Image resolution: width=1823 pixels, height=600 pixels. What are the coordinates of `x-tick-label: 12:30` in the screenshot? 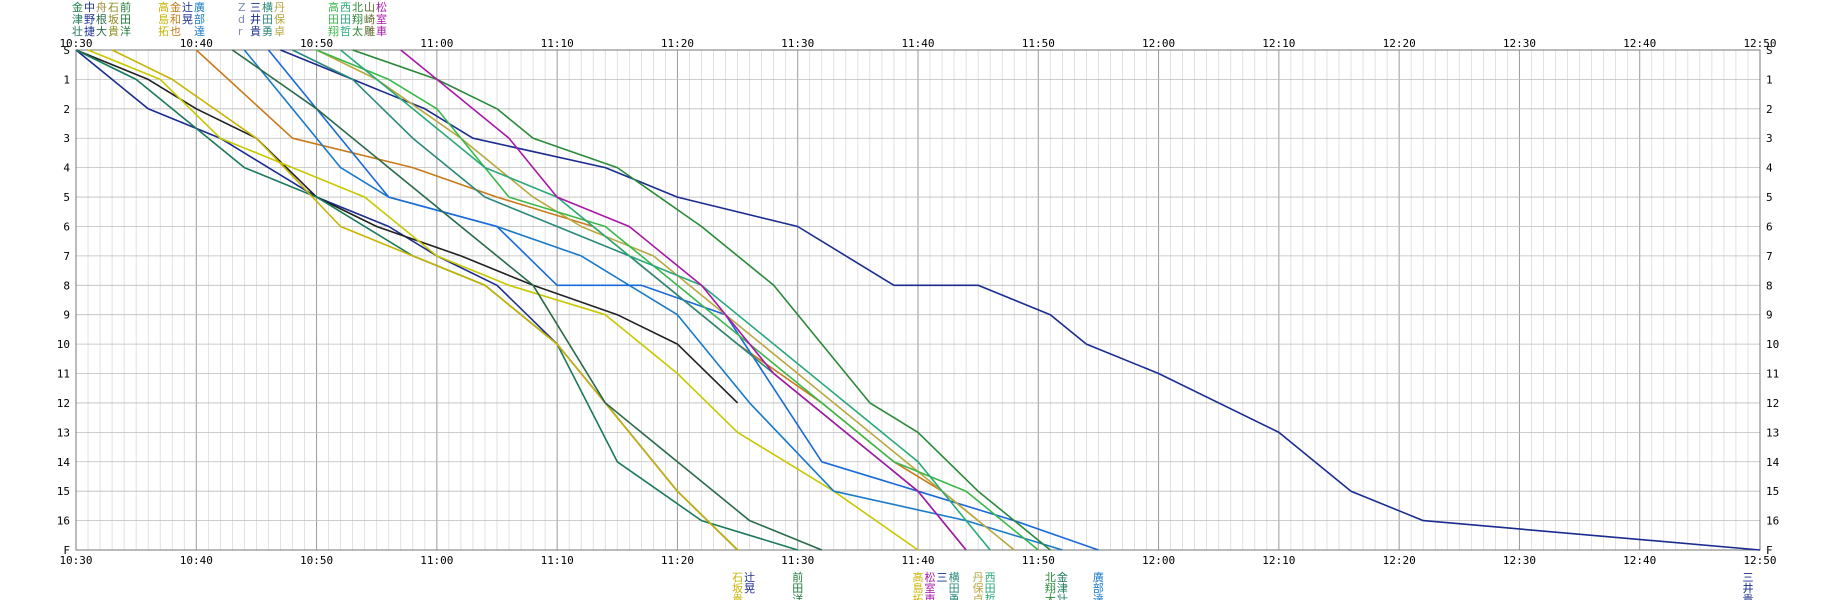 It's located at (1519, 43).